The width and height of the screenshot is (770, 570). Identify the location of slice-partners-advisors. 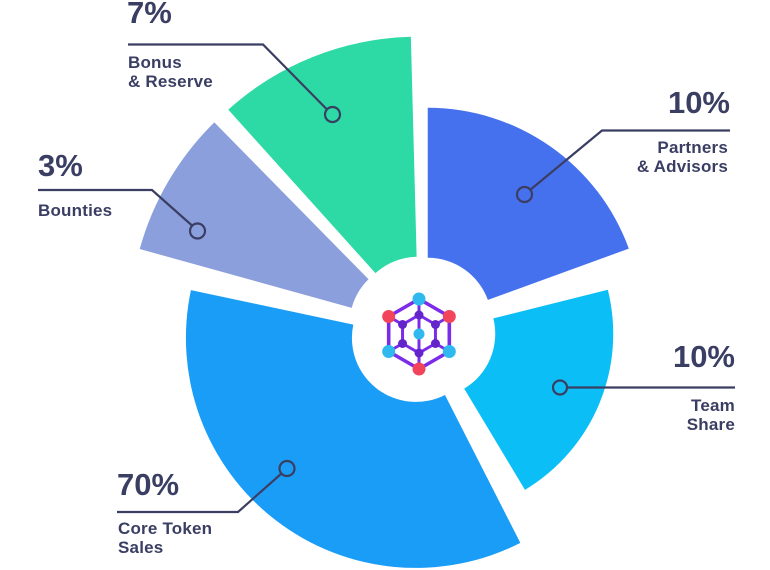
(528, 203).